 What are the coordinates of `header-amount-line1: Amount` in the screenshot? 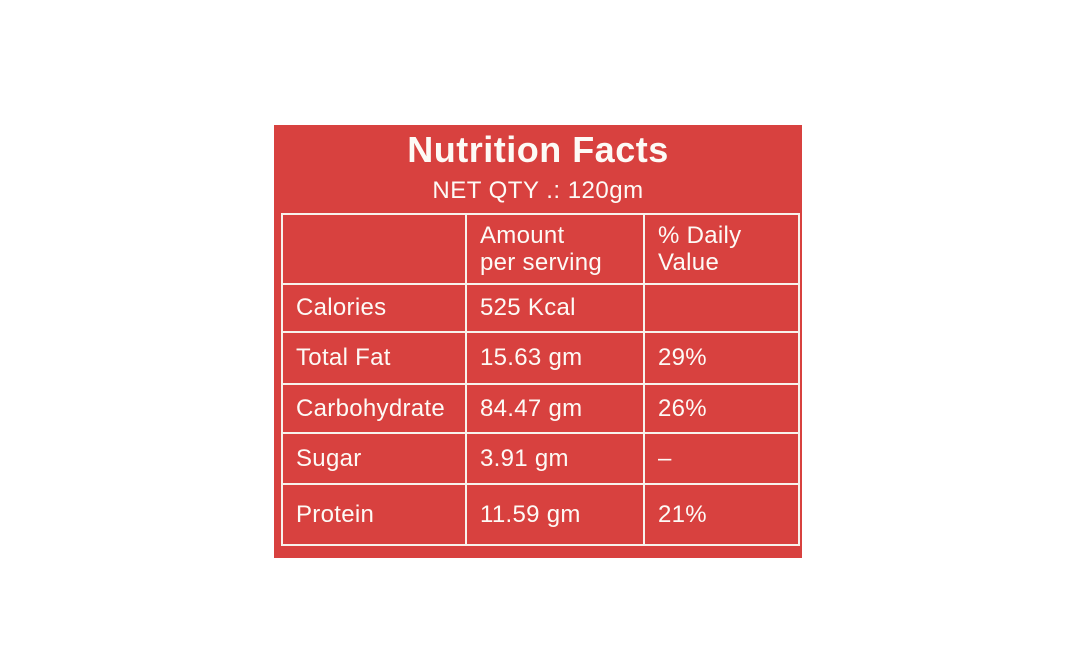 It's located at (522, 235).